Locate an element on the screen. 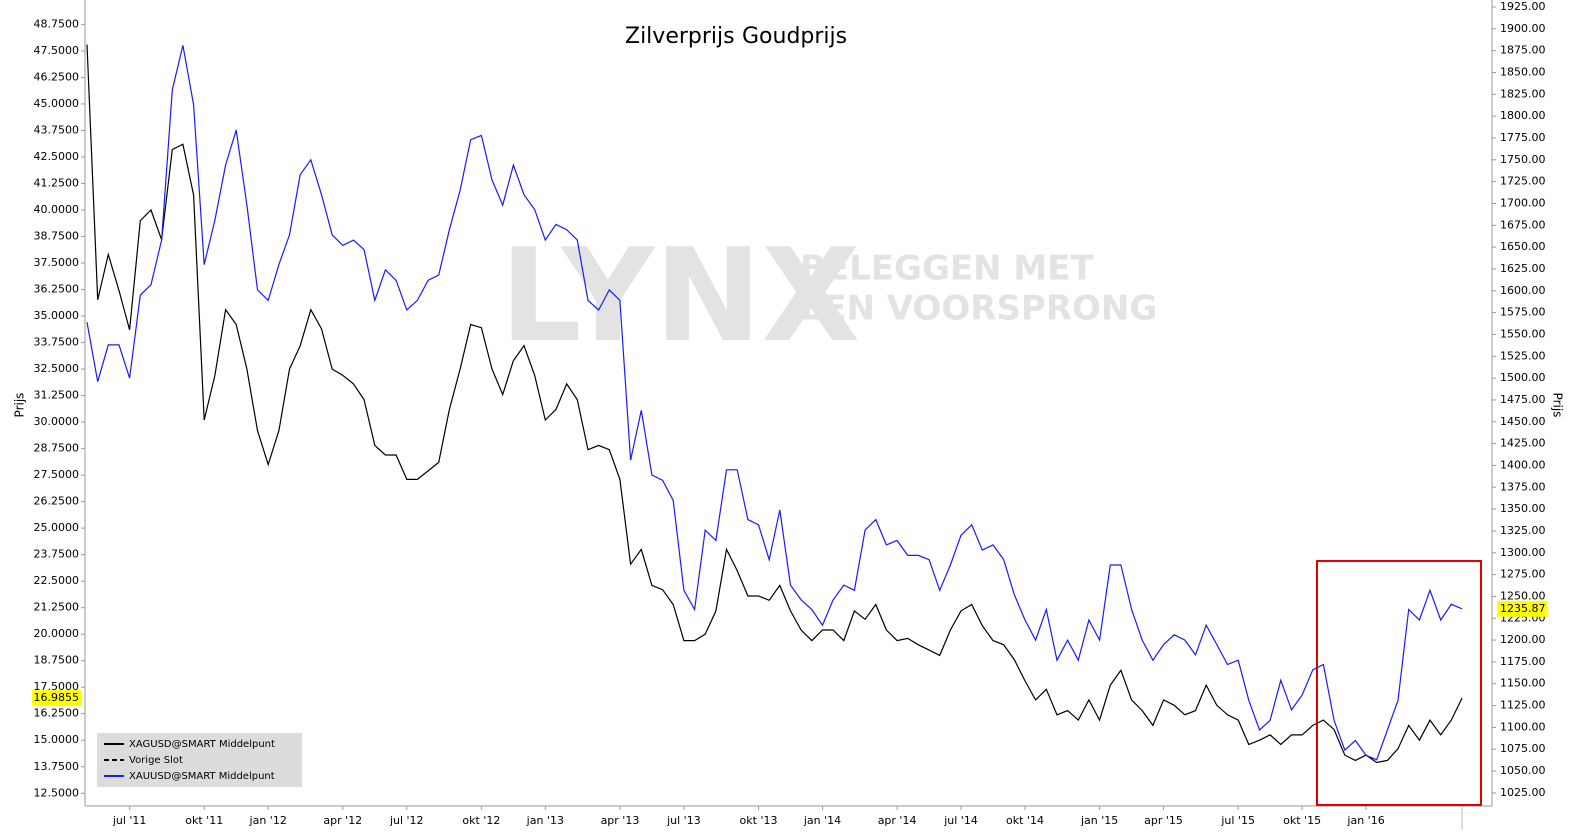 The image size is (1579, 836). legend-label: XAUUSD@SMART Middelpunt is located at coordinates (202, 776).